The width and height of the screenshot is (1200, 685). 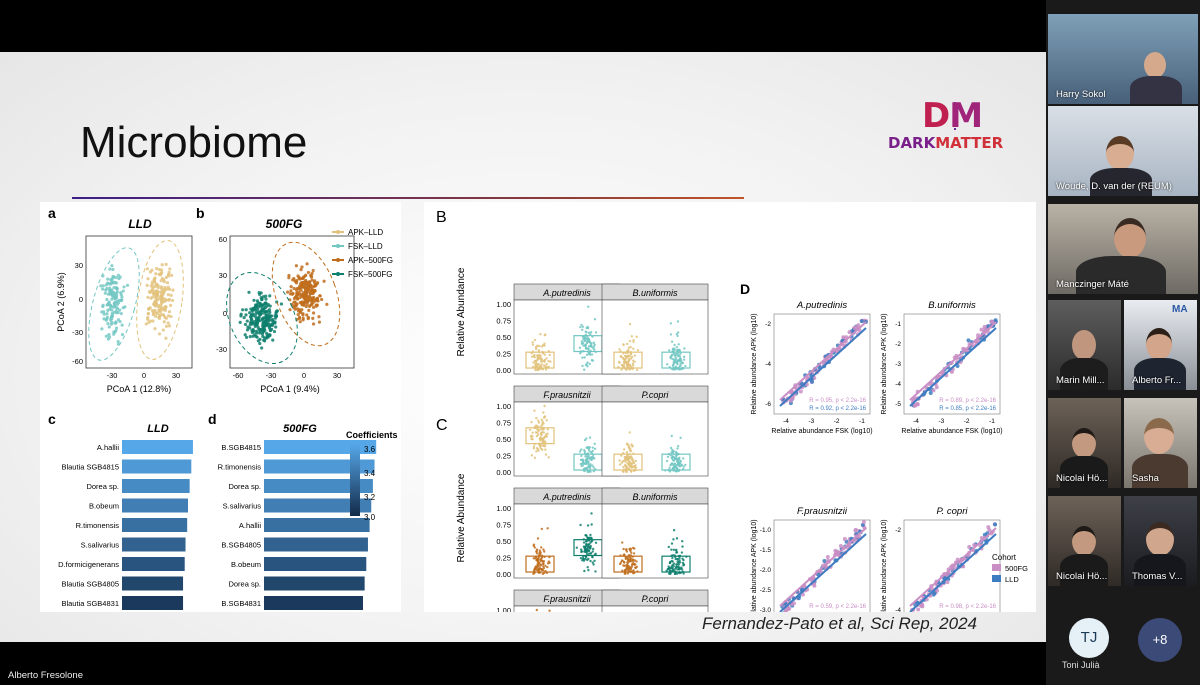 I want to click on scatter-ytick: -2, so click(x=768, y=324).